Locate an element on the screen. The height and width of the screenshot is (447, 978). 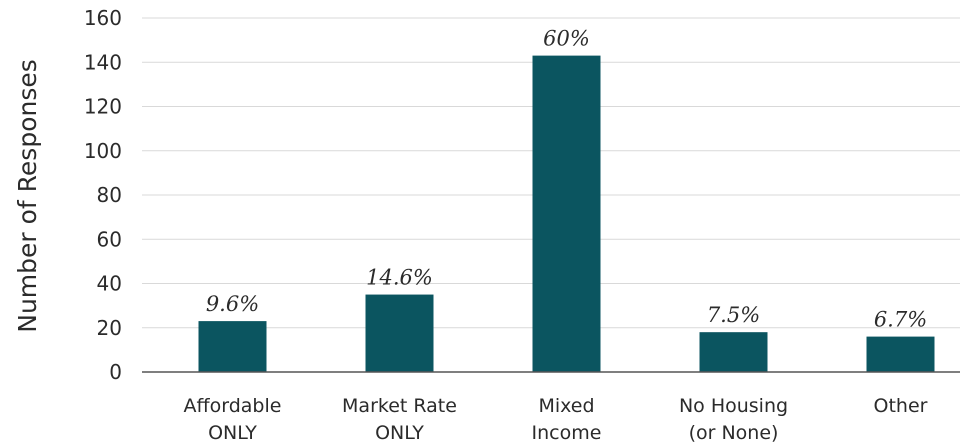
y-axis-ticks: 0 20 40 60 80 100 120 140 160 is located at coordinates (103, 195).